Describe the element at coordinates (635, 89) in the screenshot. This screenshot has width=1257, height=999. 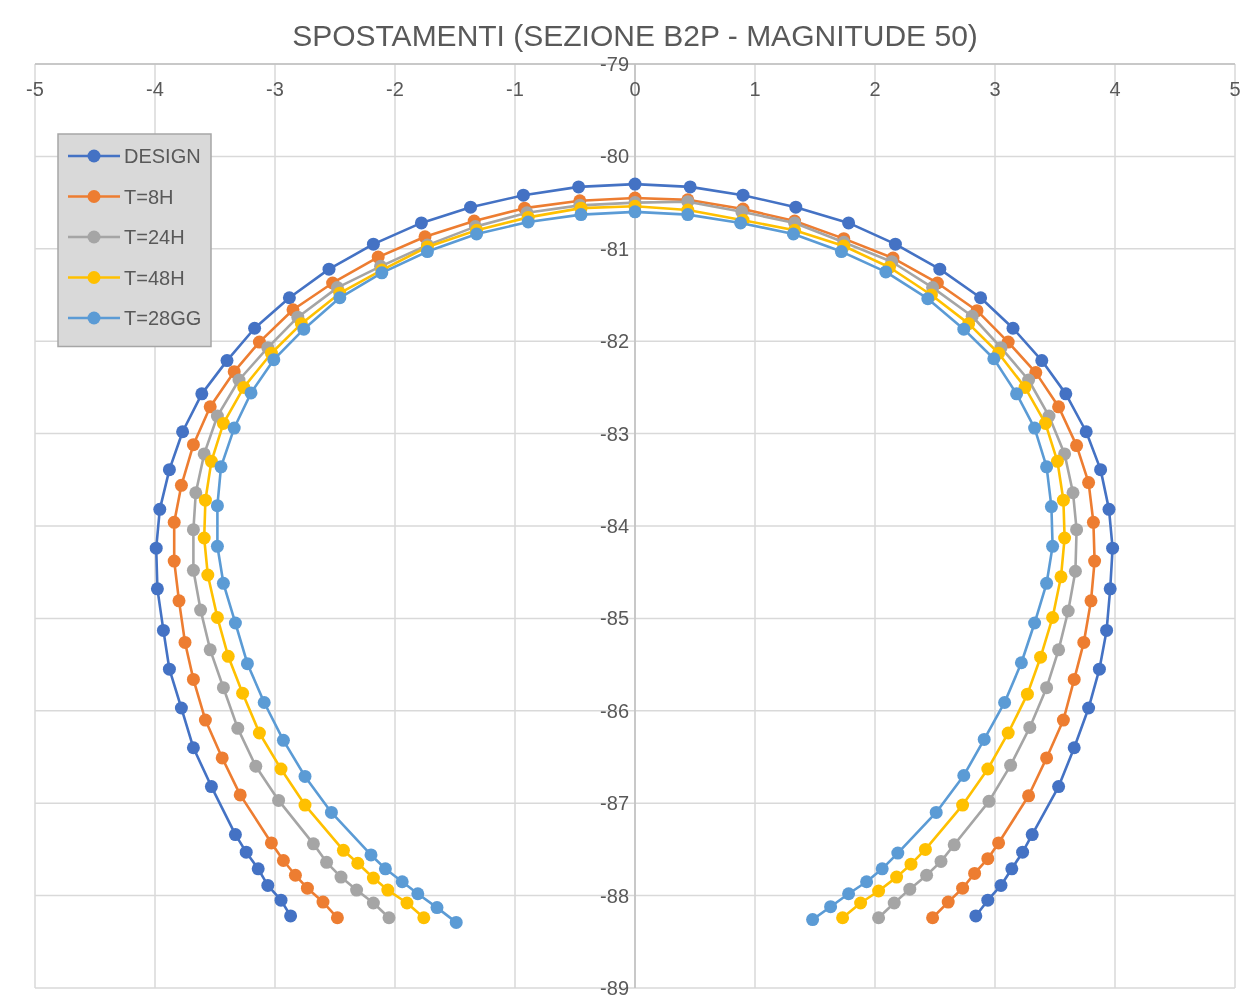
I see `x-tick-label: 0` at that location.